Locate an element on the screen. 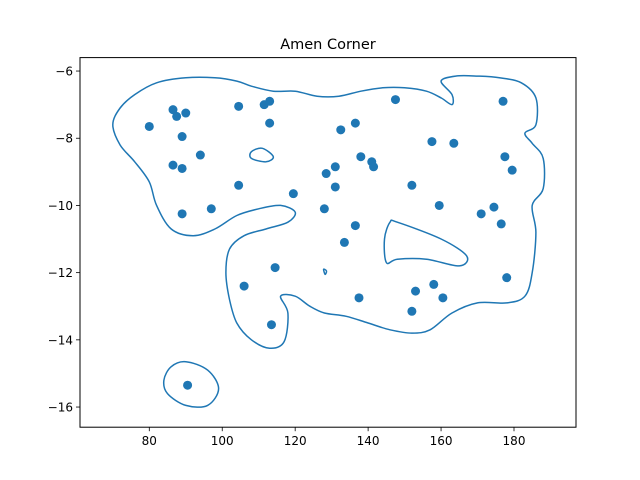  y-axis: −16 −14 −12 −10 −8 −6 is located at coordinates (64, 240).